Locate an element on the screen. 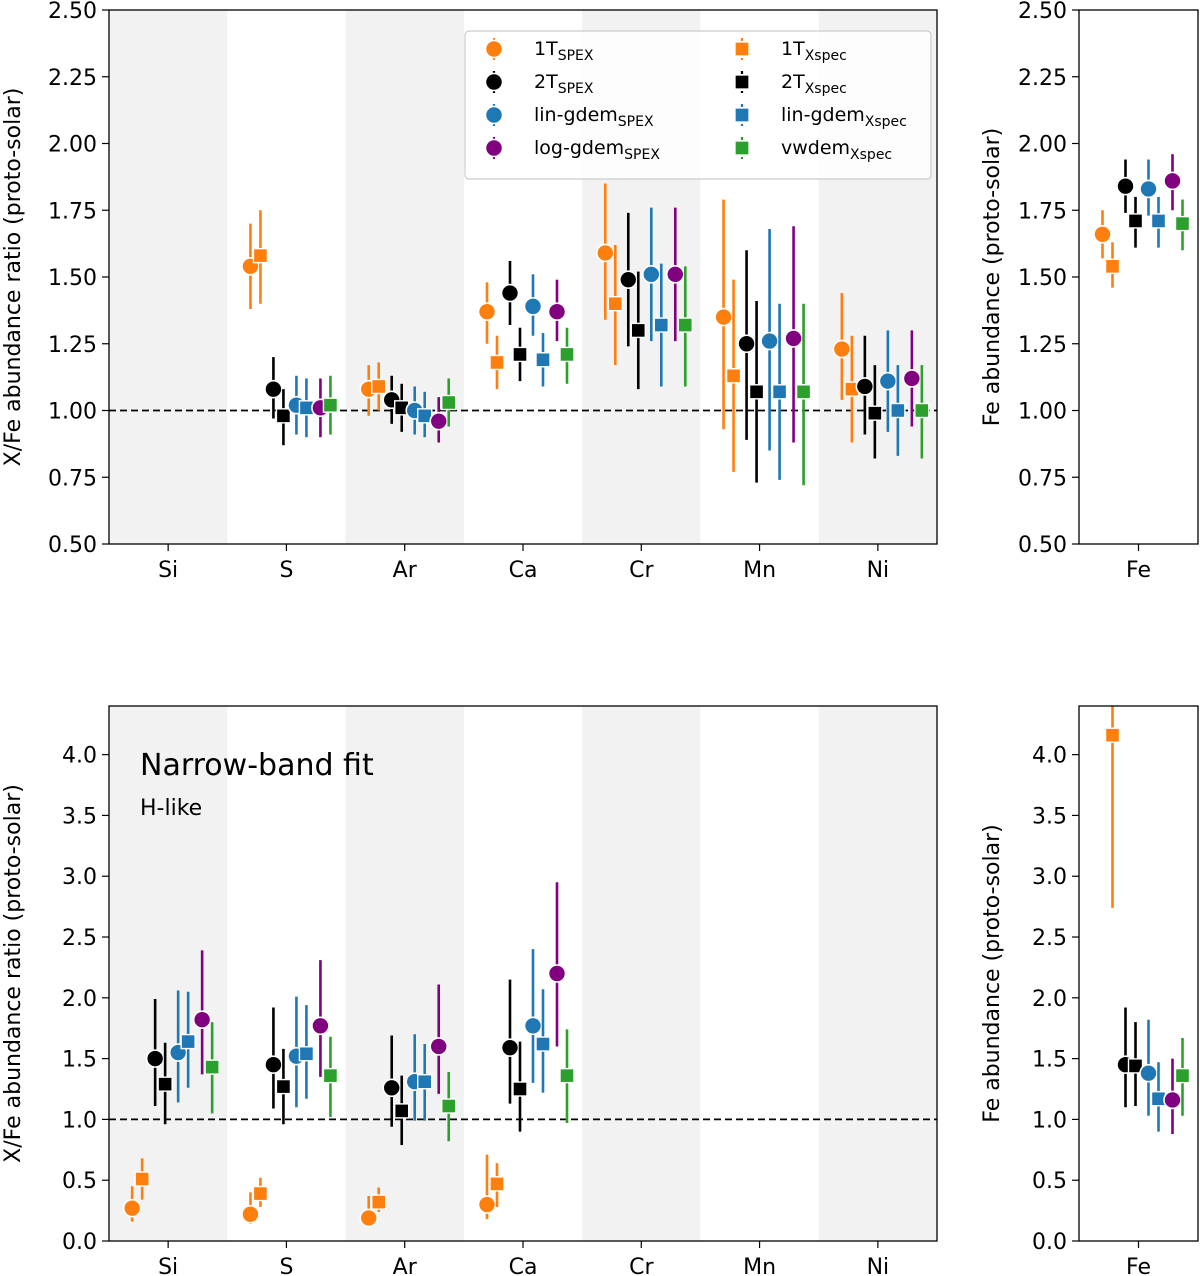 The height and width of the screenshot is (1276, 1200). point-2T_Xspec-Fe is located at coordinates (1135, 1066).